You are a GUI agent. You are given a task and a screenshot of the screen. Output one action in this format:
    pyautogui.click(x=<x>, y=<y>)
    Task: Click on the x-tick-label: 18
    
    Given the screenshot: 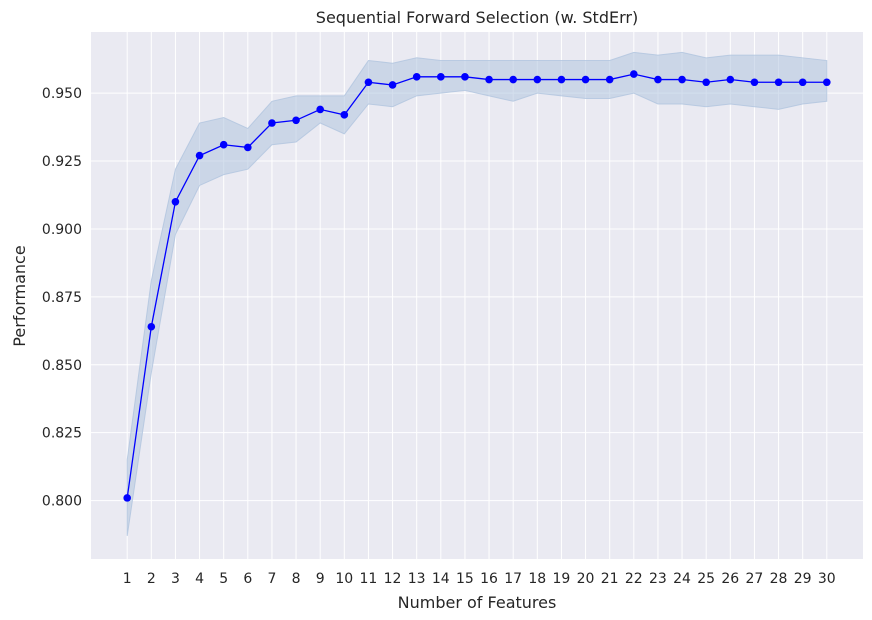 What is the action you would take?
    pyautogui.click(x=537, y=579)
    